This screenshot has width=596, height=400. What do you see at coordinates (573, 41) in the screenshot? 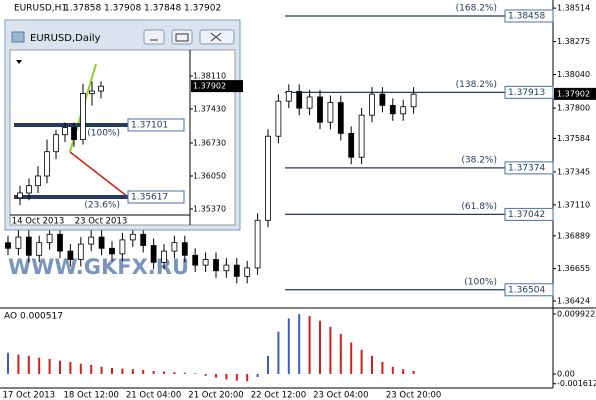
I see `y-tick-label: 1.38275` at bounding box center [573, 41].